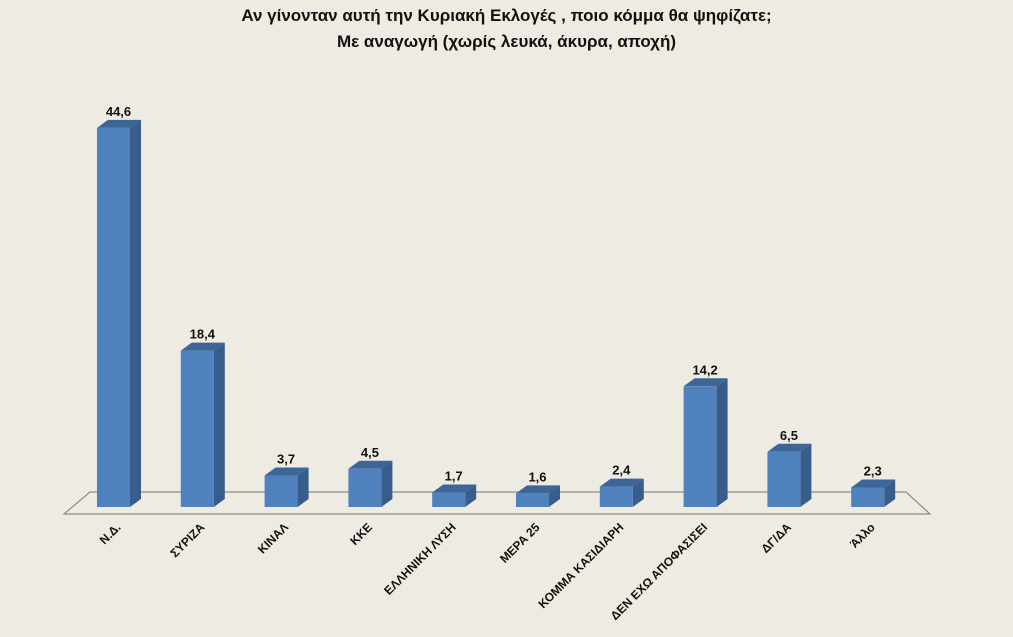  I want to click on chart-floor, so click(497, 503).